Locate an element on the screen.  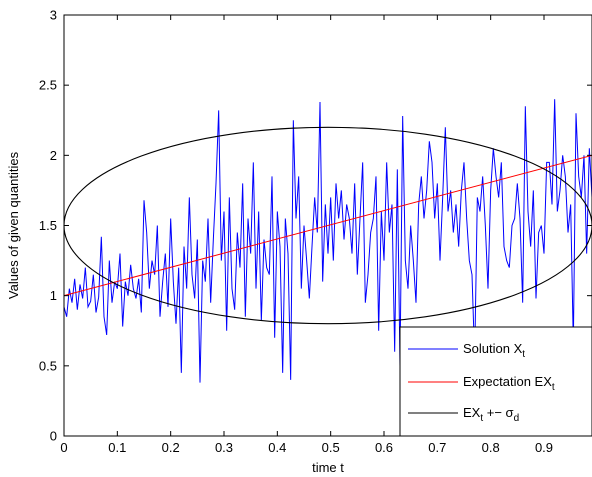
x-axis-label: time t is located at coordinates (328, 467).